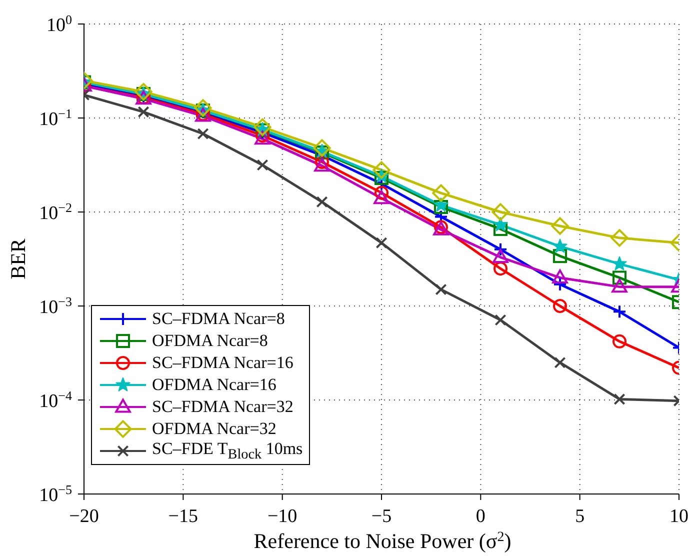  I want to click on x-axis-title: Reference to Noise Power (σ$^{2}$), so click(383, 541).